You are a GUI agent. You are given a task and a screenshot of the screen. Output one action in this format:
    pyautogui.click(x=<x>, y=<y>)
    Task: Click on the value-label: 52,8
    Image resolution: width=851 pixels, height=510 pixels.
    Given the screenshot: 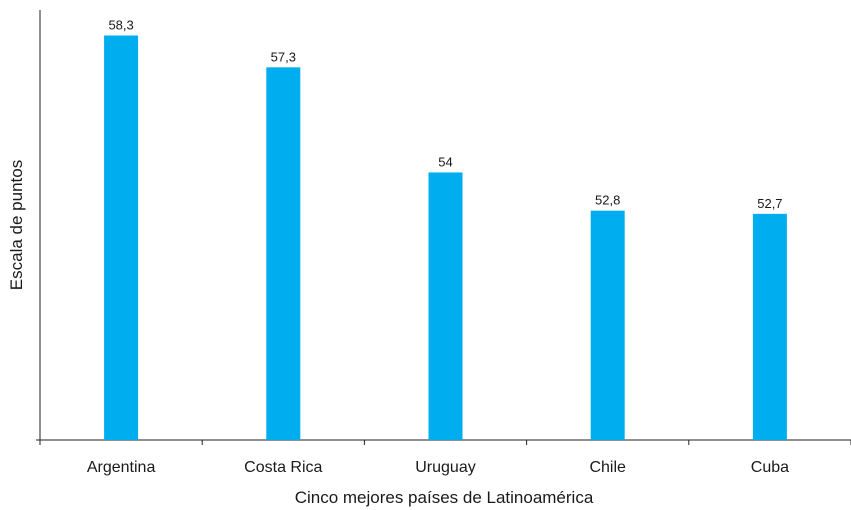 What is the action you would take?
    pyautogui.click(x=607, y=200)
    